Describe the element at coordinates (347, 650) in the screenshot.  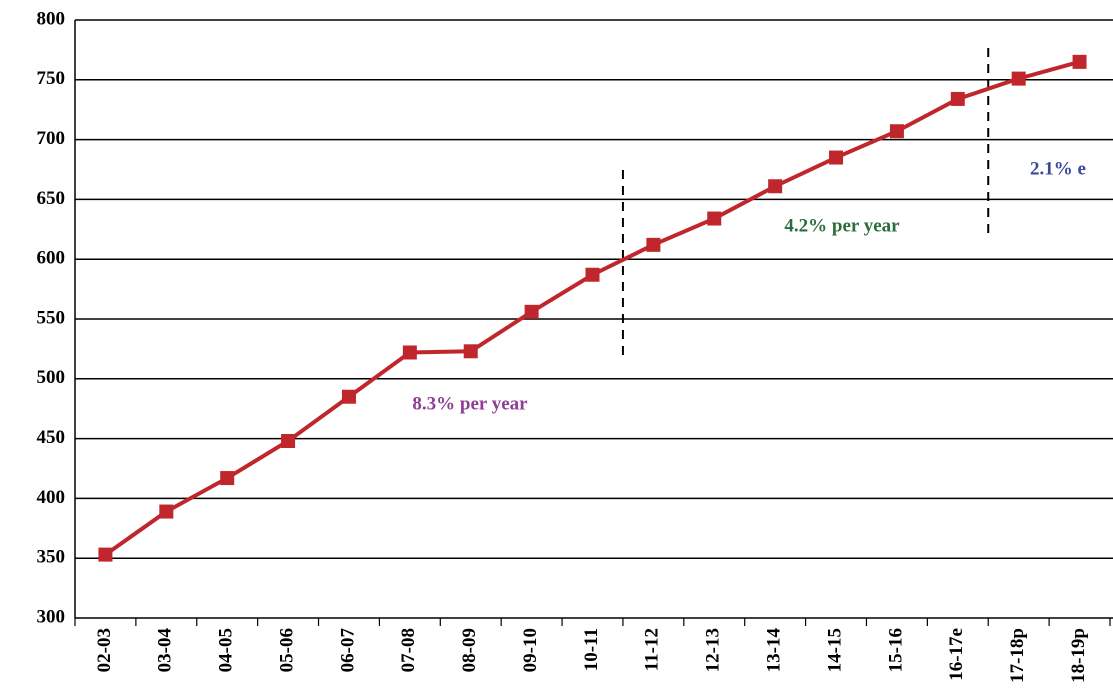
I see `x-tick-label: 06-07` at that location.